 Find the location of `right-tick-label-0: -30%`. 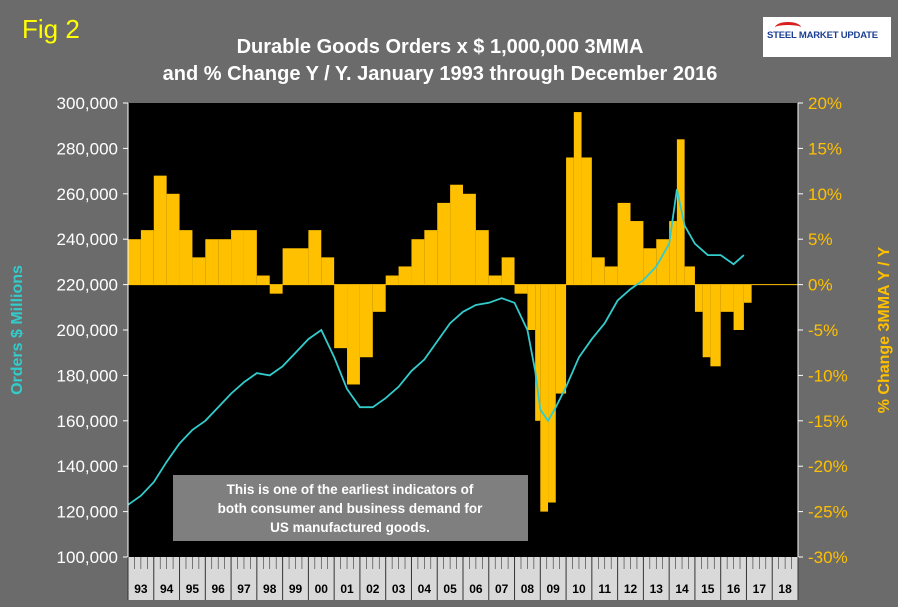

right-tick-label-0: -30% is located at coordinates (828, 557).